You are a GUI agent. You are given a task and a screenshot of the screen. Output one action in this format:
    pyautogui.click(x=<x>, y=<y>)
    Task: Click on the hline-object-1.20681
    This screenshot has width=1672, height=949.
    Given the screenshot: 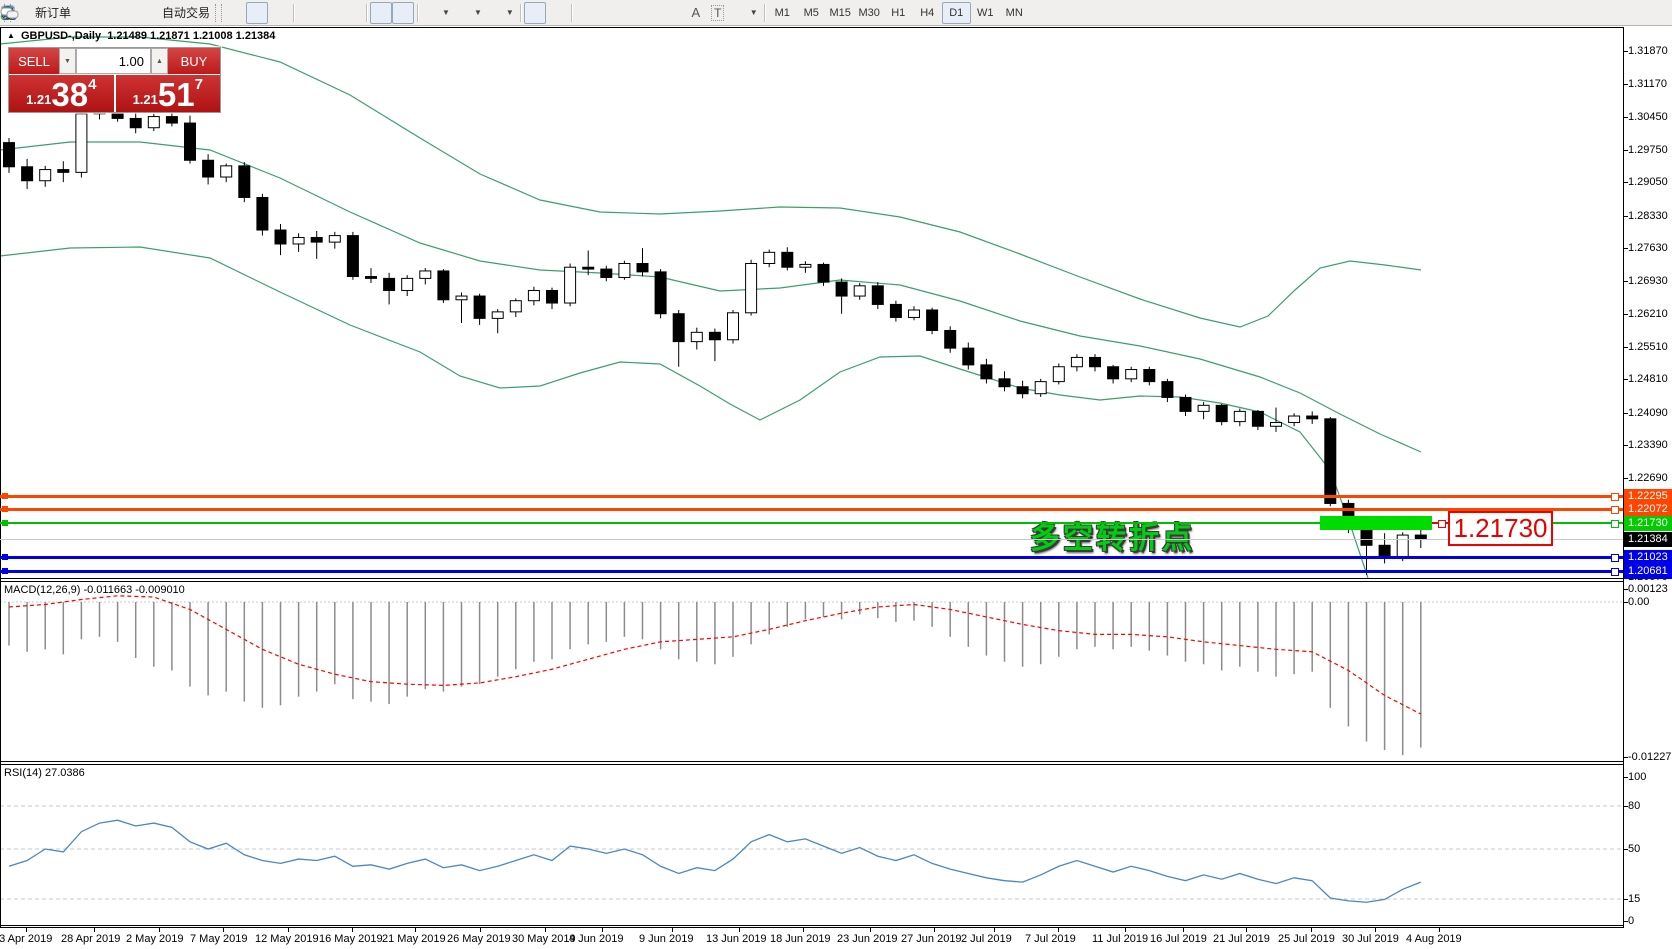 What is the action you would take?
    pyautogui.click(x=811, y=571)
    